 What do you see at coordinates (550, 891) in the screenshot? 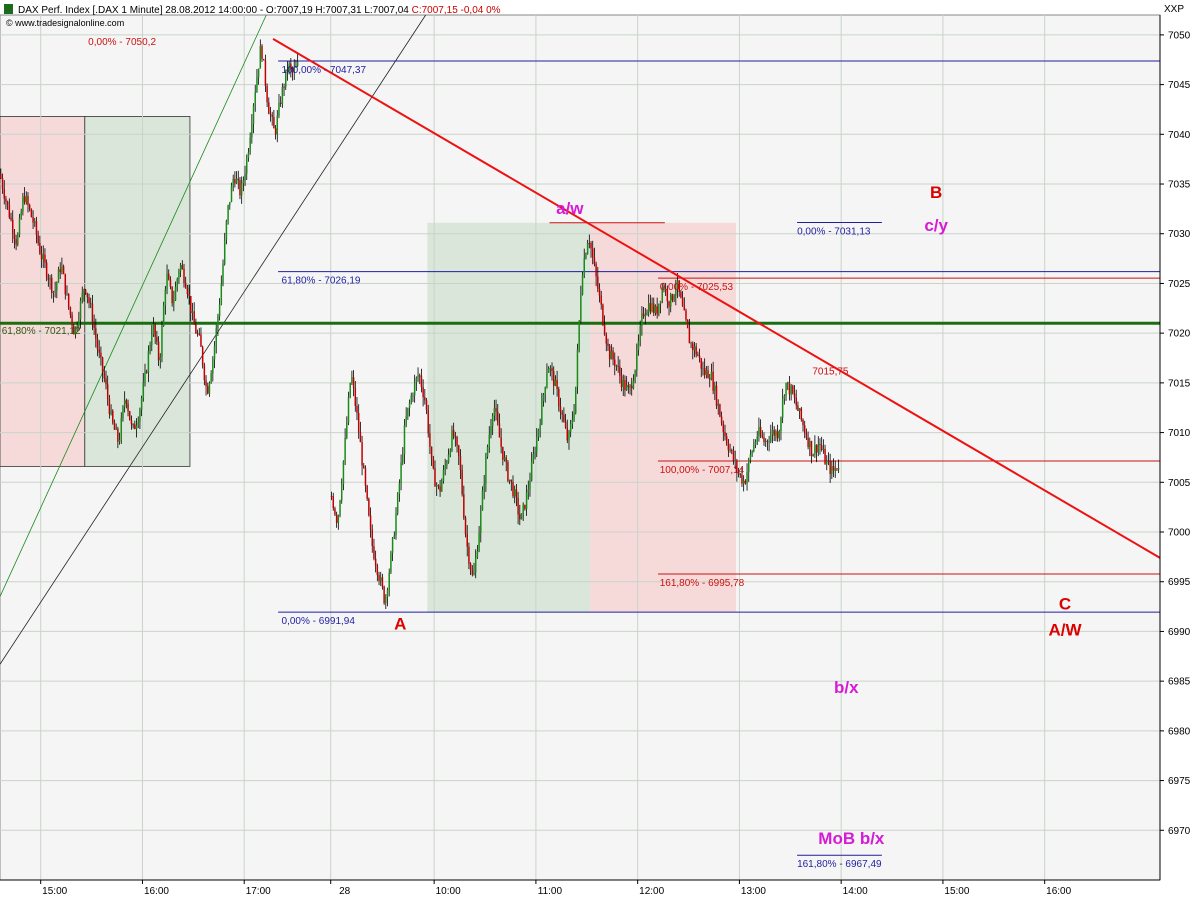
I see `x-tick-label: 11:00` at bounding box center [550, 891].